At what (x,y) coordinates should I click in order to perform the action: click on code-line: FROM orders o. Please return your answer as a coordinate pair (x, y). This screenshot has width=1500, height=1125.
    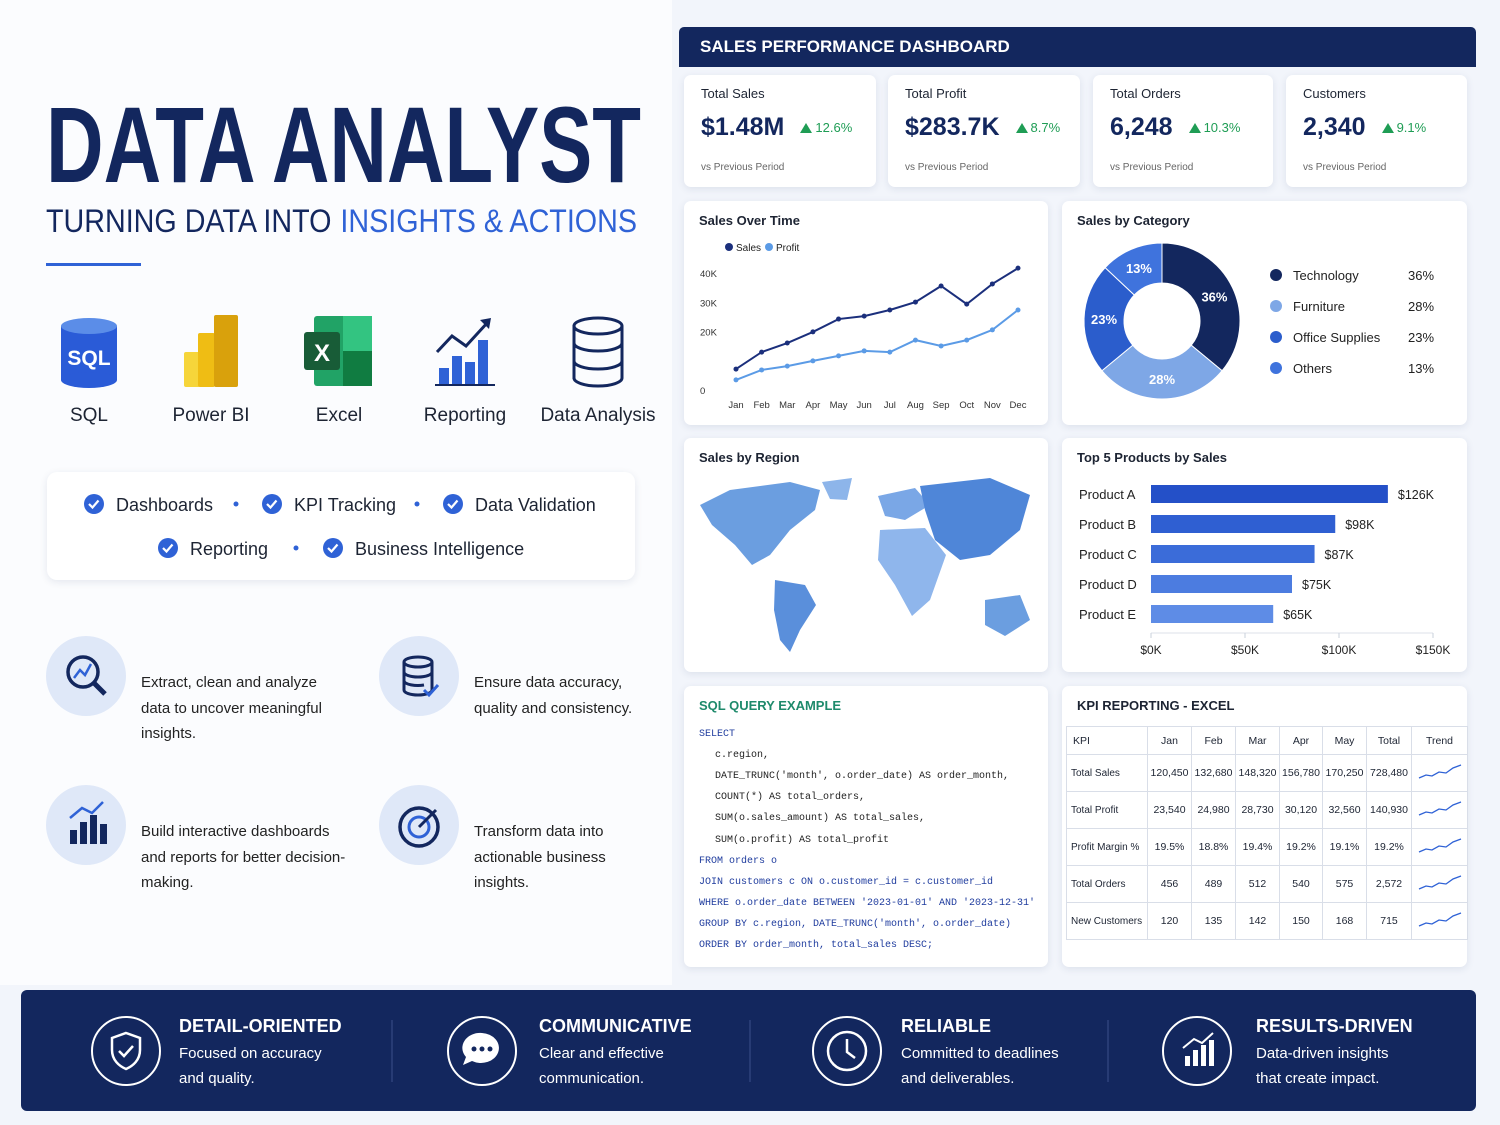
    Looking at the image, I should click on (738, 861).